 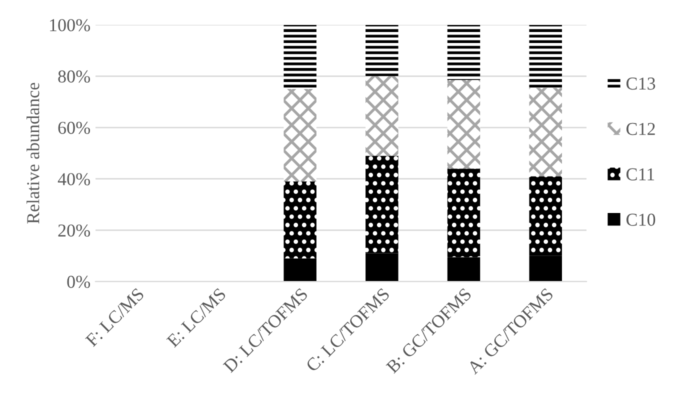 I want to click on y-tick-label: 100%, so click(x=70, y=25).